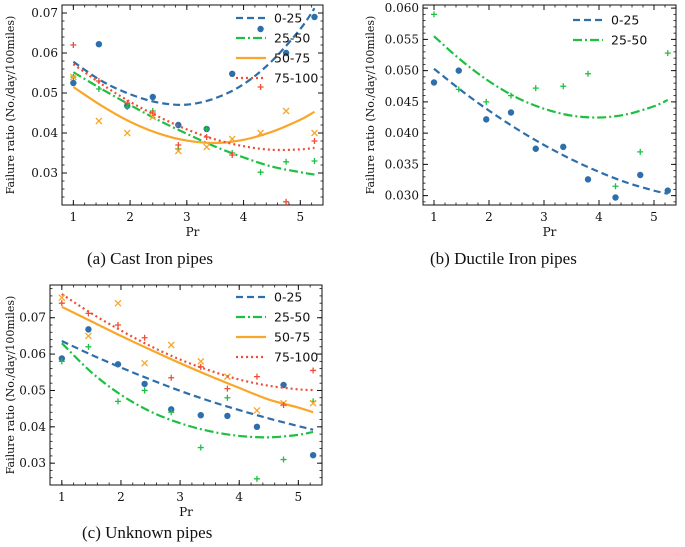 This screenshot has height=547, width=685. Describe the element at coordinates (489, 217) in the screenshot. I see `x-tick-label: 2` at that location.